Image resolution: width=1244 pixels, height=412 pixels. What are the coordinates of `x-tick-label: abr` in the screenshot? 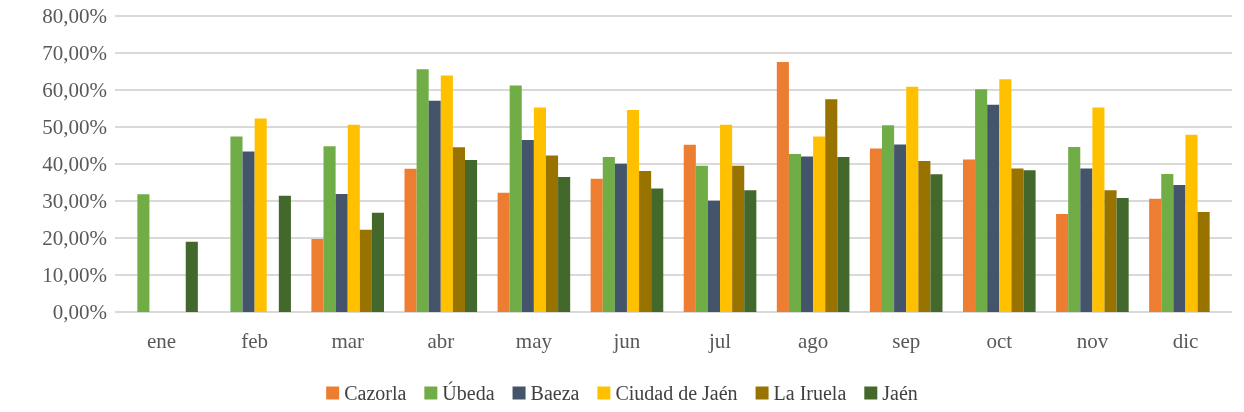 It's located at (441, 340).